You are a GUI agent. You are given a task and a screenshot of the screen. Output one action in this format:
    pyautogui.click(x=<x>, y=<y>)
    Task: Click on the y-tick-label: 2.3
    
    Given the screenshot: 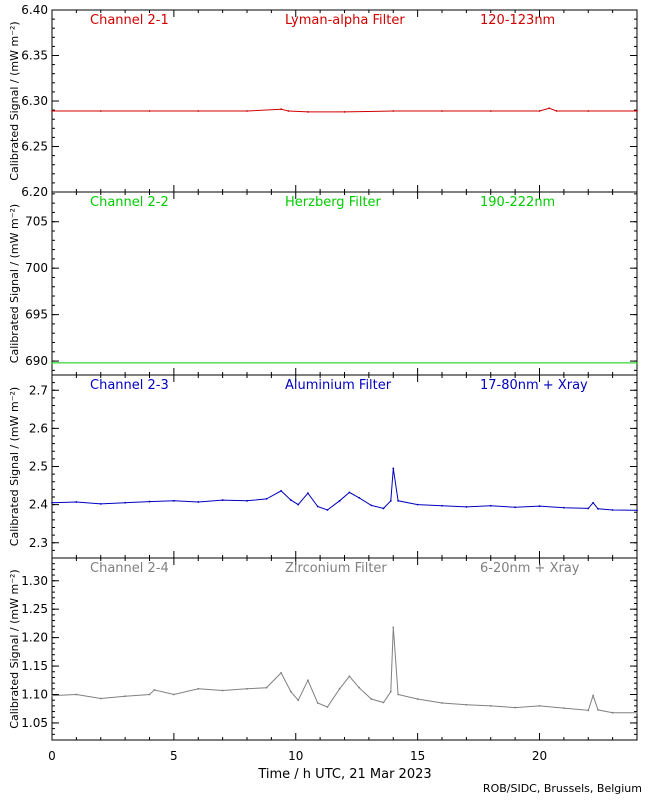 What is the action you would take?
    pyautogui.click(x=38, y=543)
    